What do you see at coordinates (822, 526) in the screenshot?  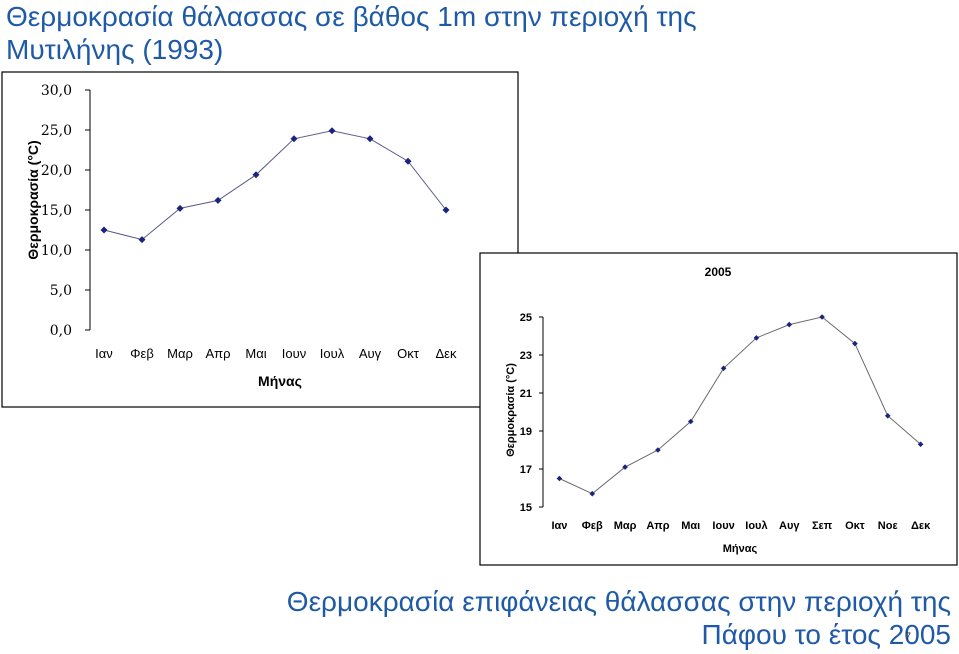 I see `chart-2-x-tick-label: Σεπ` at bounding box center [822, 526].